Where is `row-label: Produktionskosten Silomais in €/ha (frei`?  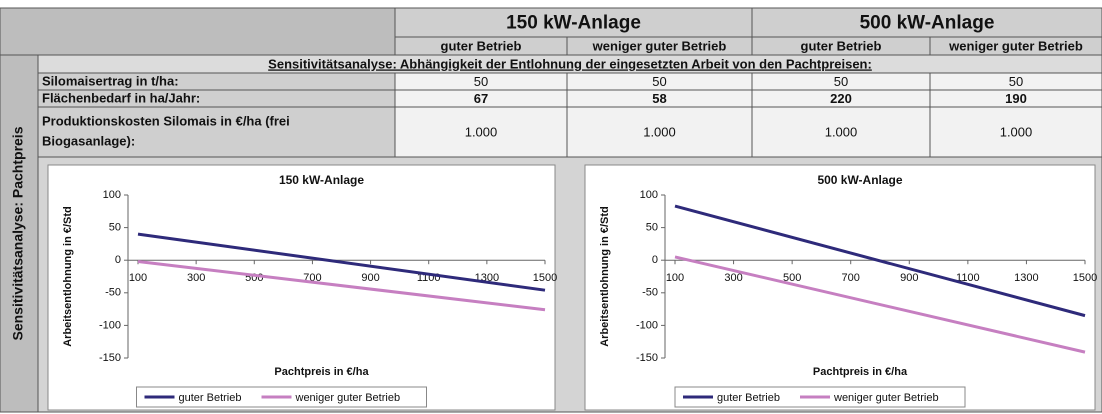
row-label: Produktionskosten Silomais in €/ha (frei is located at coordinates (166, 120).